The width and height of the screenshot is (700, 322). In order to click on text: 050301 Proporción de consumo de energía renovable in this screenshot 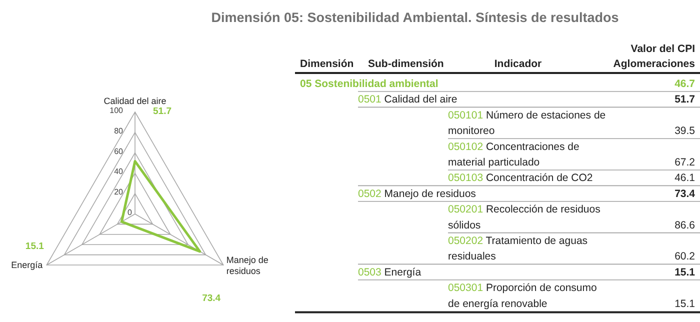, I will do `click(523, 296)`.